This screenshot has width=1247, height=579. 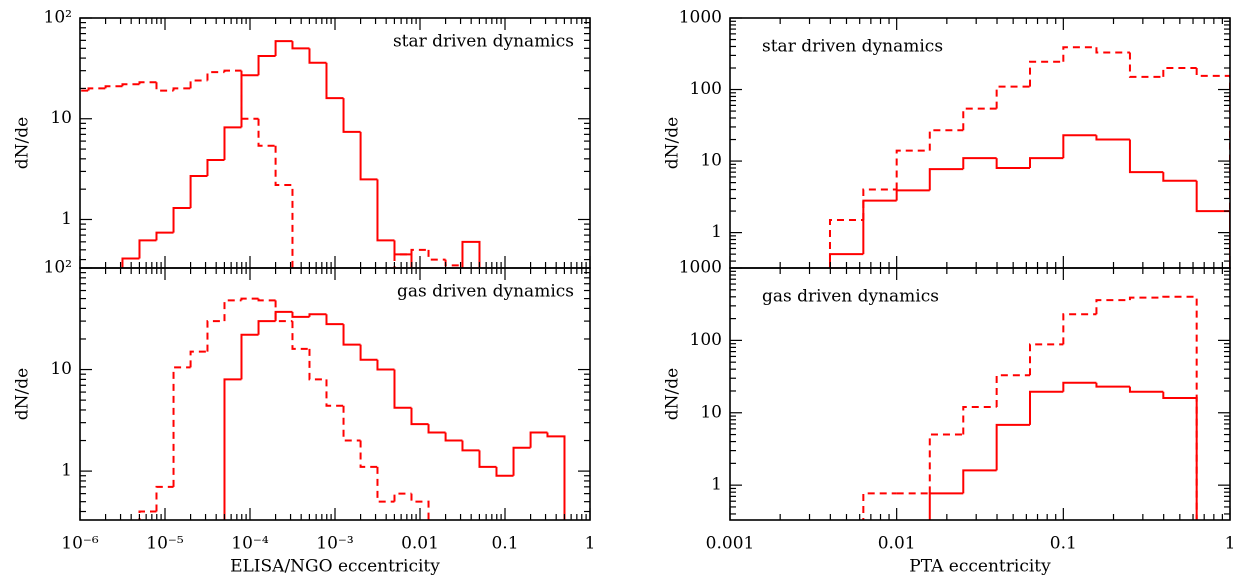 What do you see at coordinates (1063, 544) in the screenshot?
I see `x-tick-label: 0.1` at bounding box center [1063, 544].